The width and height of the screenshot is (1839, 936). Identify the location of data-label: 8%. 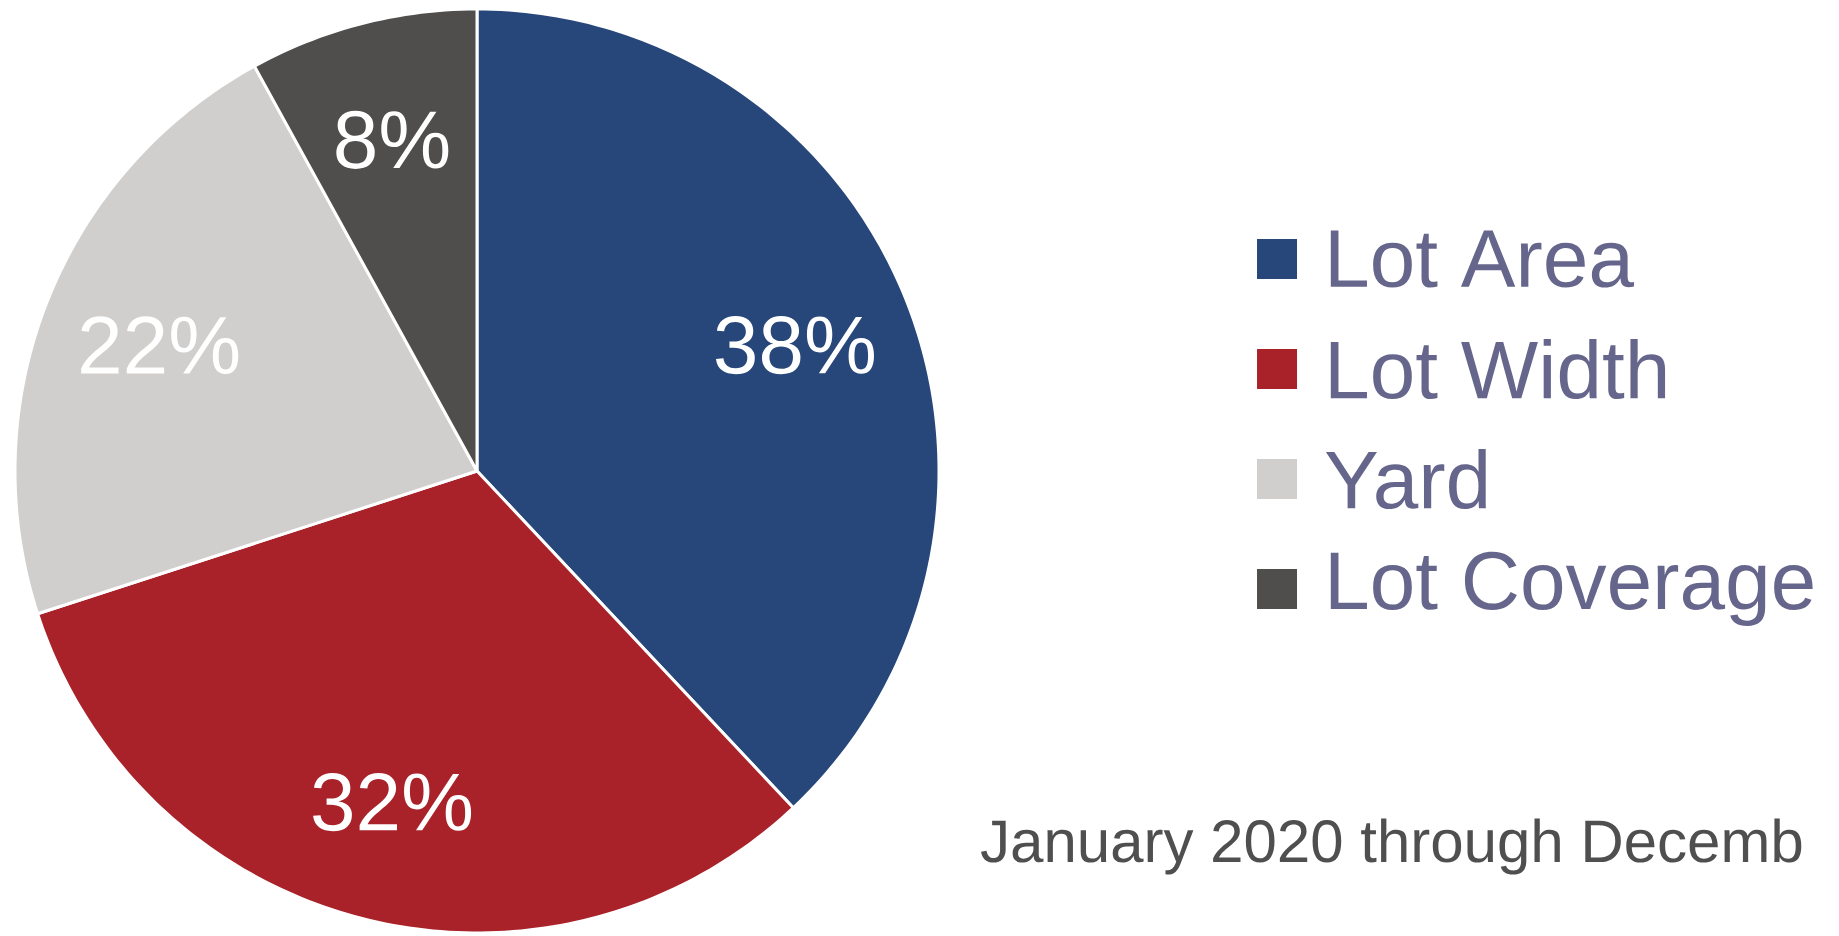
(392, 139).